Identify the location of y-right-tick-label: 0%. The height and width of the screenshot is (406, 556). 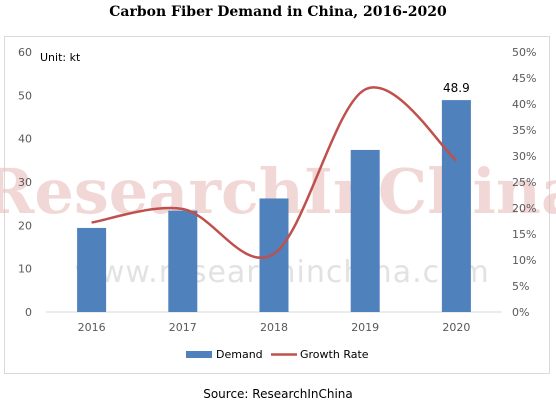
(520, 312).